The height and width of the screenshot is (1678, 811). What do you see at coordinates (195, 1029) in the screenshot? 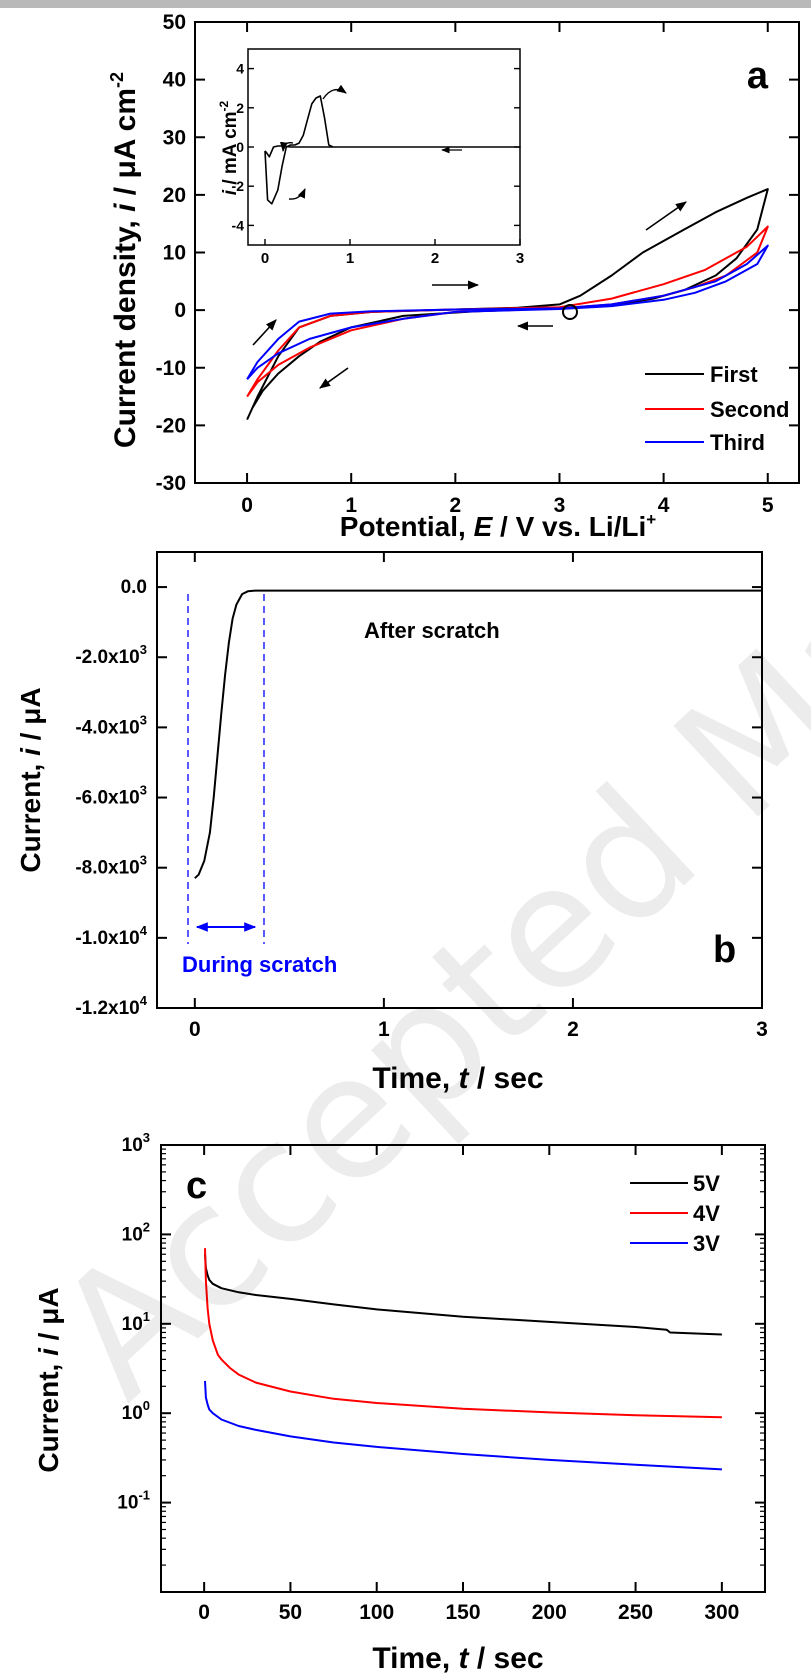
I see `panel-b-x-tick-label: 0` at bounding box center [195, 1029].